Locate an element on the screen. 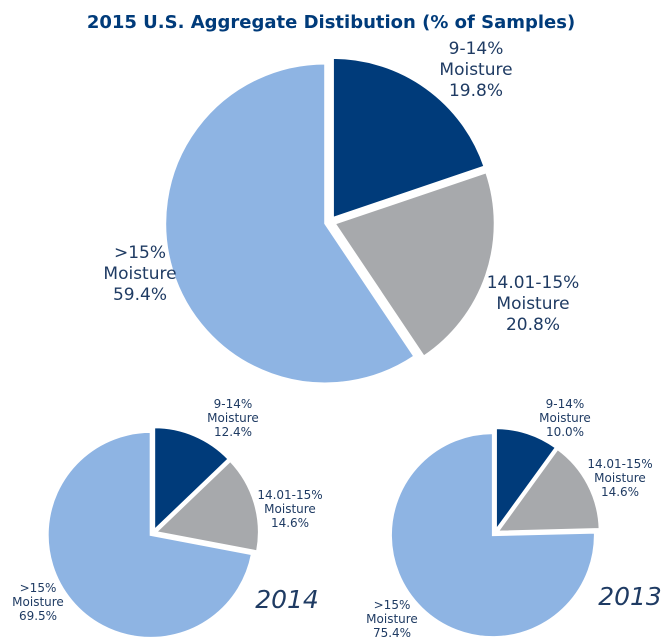 The height and width of the screenshot is (644, 662). value-label: 10.0% is located at coordinates (565, 432).